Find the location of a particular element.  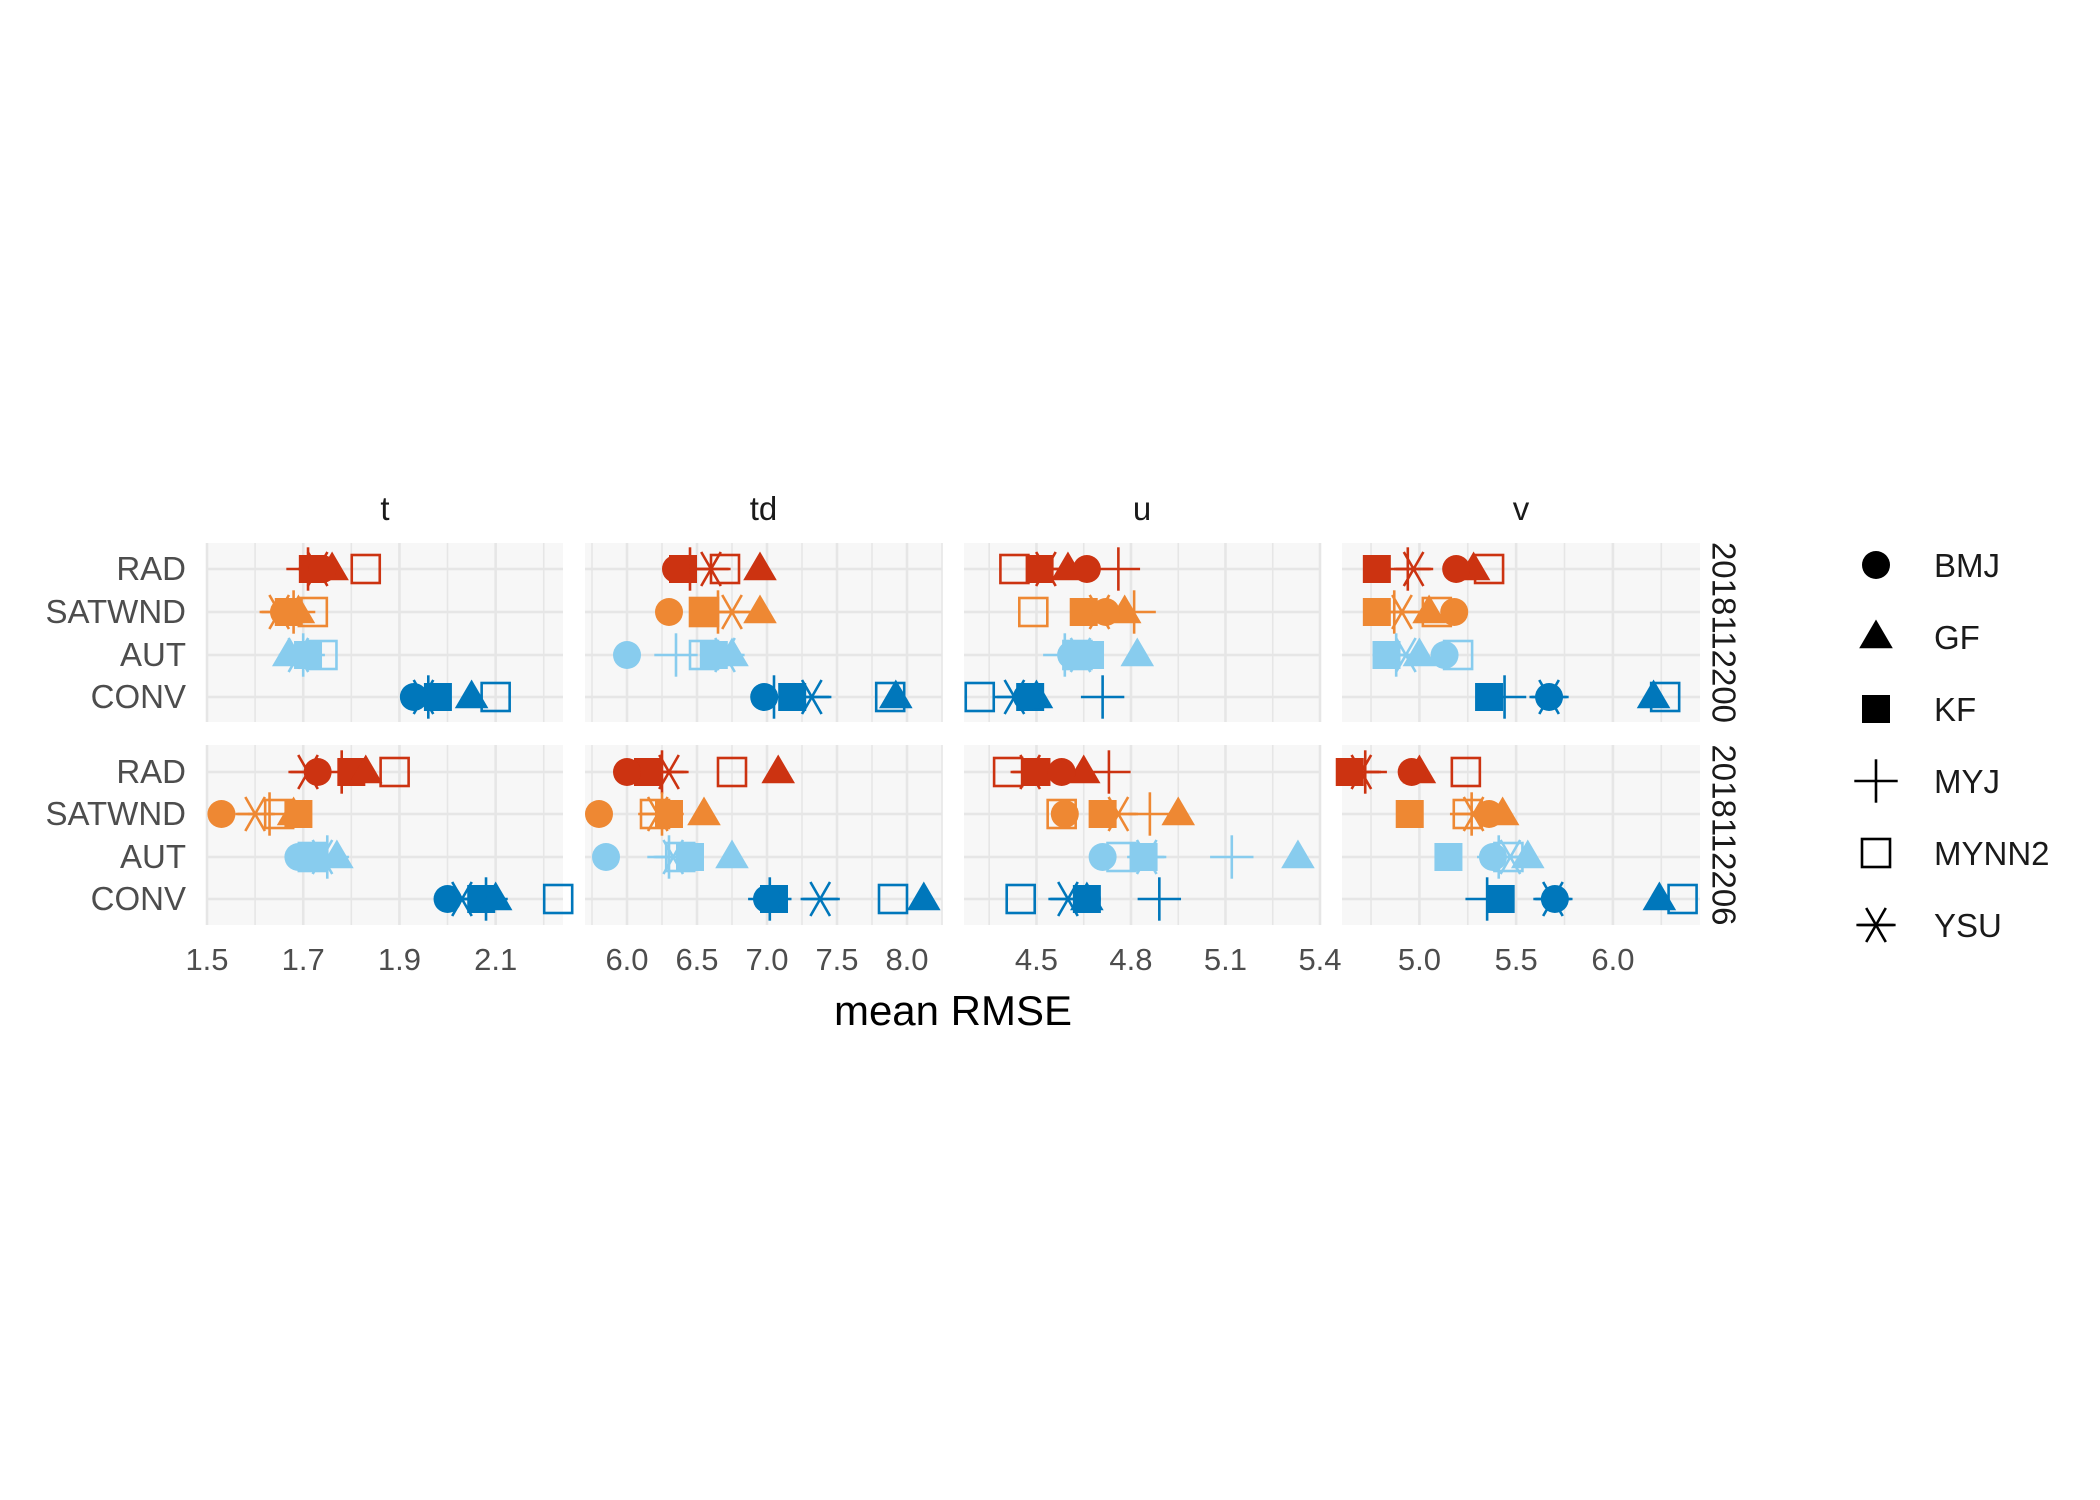

point-u-2018112206-RAD-MYJ is located at coordinates (1109, 772).